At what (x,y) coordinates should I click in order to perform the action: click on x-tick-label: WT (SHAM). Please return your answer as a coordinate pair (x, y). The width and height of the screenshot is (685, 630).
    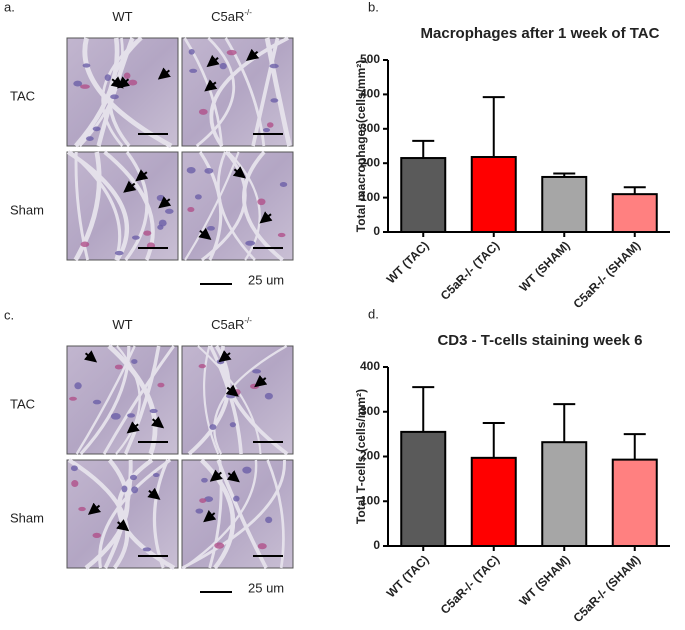
    Looking at the image, I should click on (545, 266).